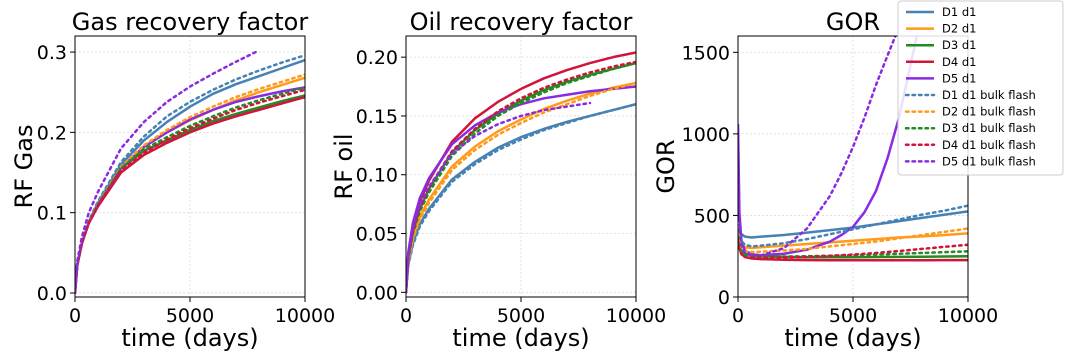 The width and height of the screenshot is (1065, 356). I want to click on y-tick-label: 0.1, so click(52, 214).